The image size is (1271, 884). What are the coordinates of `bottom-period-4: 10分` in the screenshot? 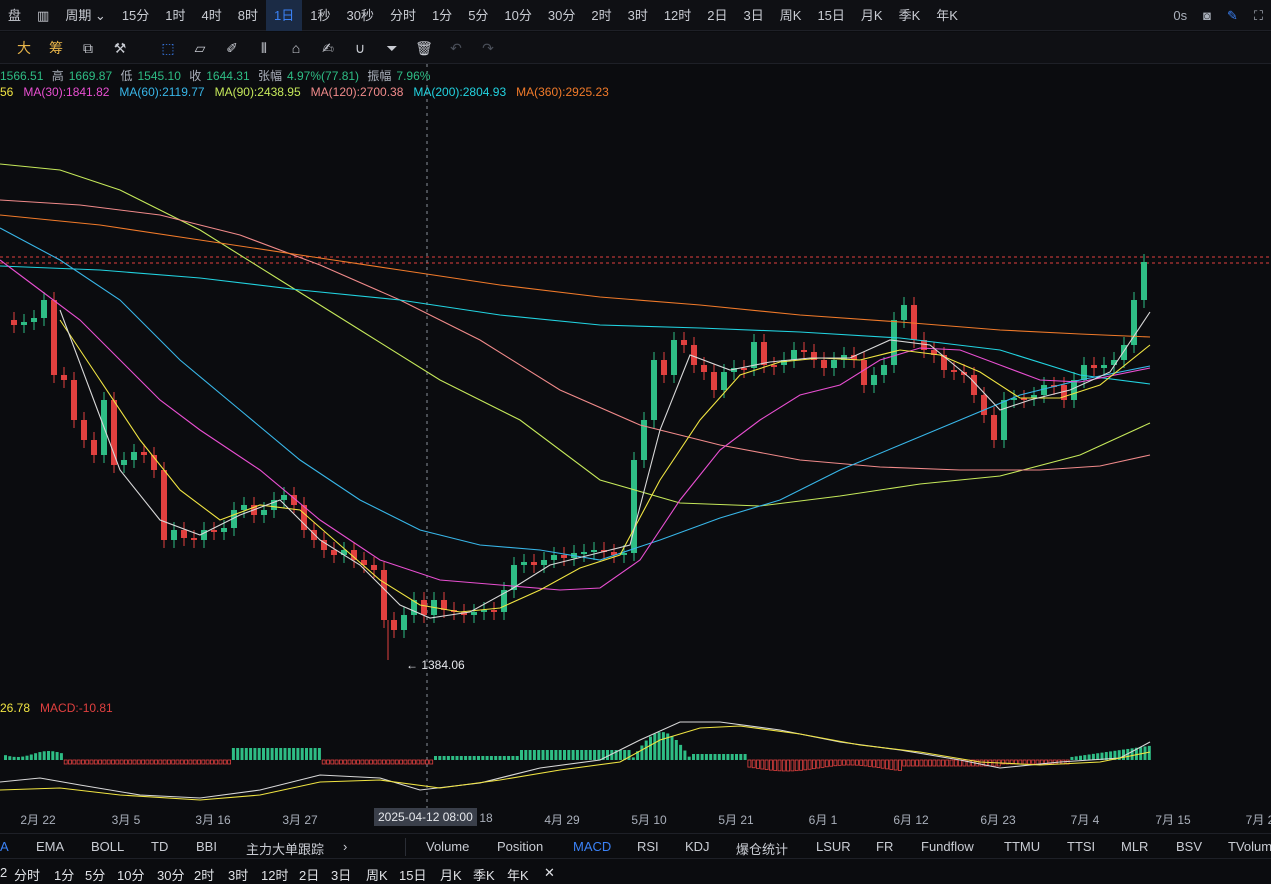 It's located at (131, 875).